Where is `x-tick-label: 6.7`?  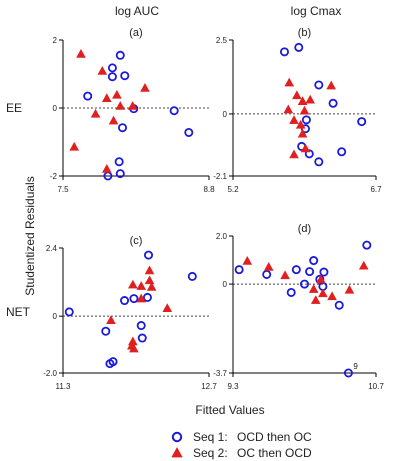
x-tick-label: 6.7 is located at coordinates (376, 189).